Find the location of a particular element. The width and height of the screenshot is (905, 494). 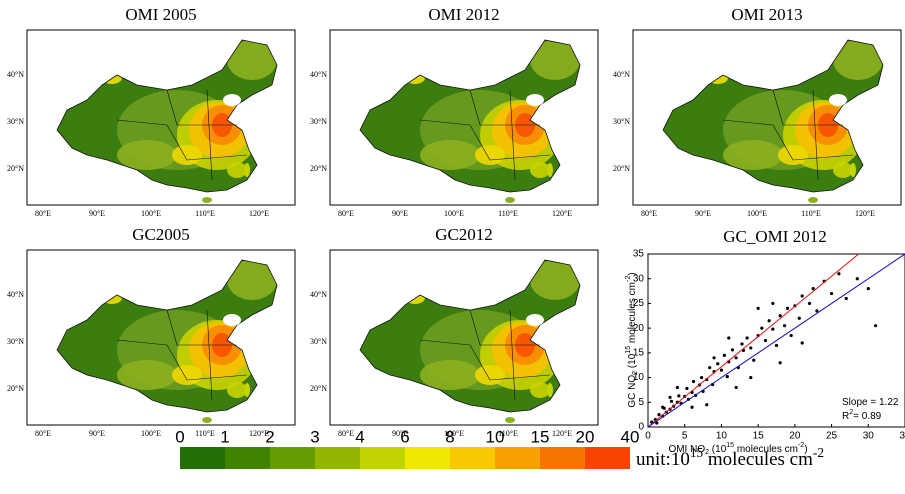

unit-label-part: 15 is located at coordinates (697, 452).